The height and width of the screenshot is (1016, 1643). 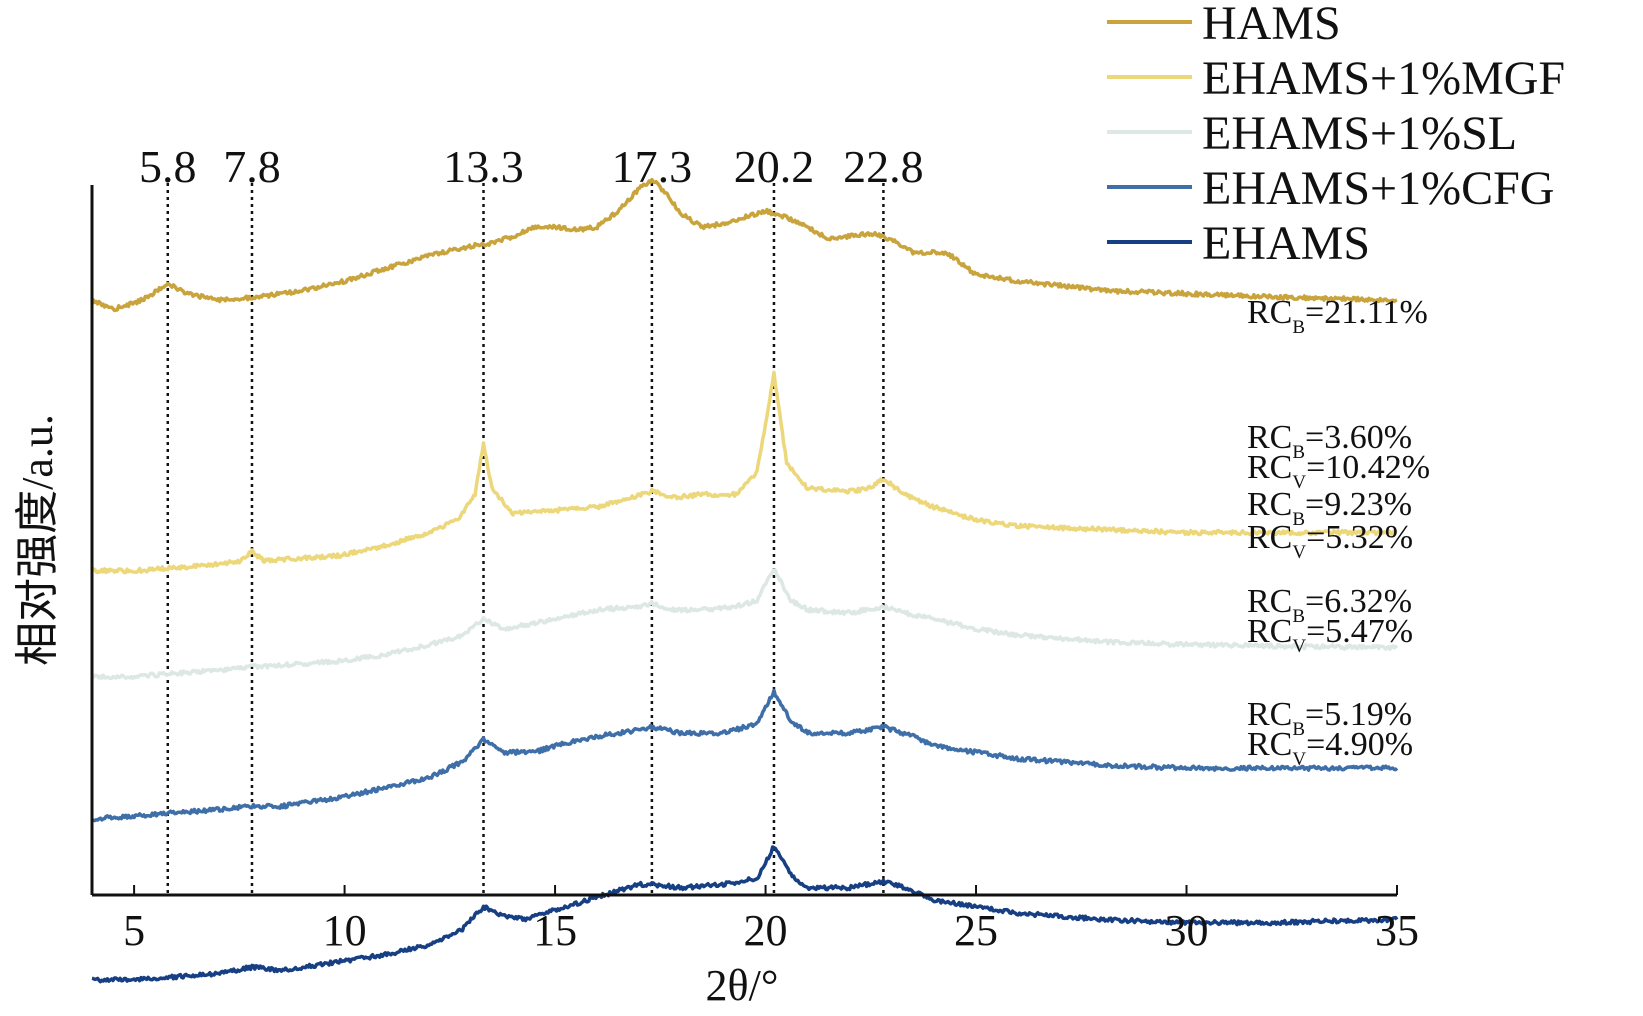 I want to click on x-ticks: 5 10 15 20 25 30 35, so click(x=771, y=920).